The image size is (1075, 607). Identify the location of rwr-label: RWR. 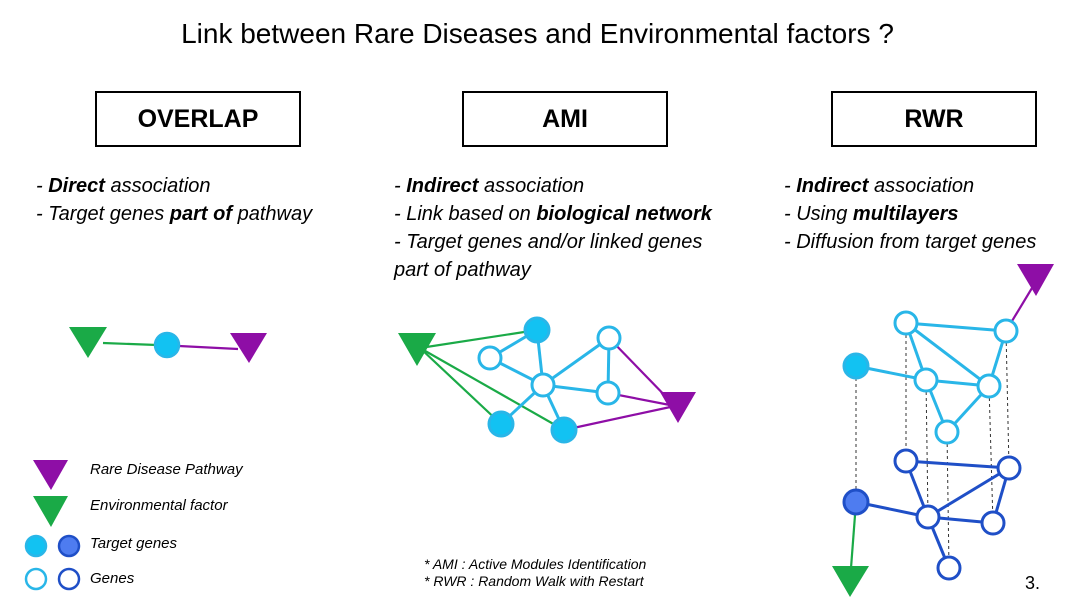
(934, 118).